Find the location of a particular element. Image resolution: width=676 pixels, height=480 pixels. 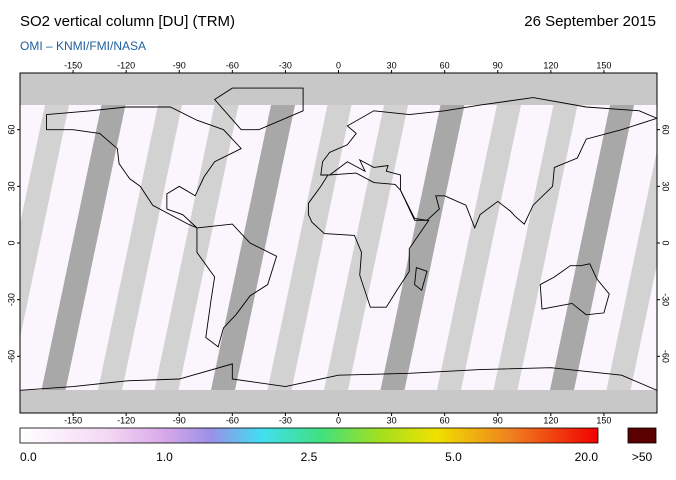

colorbar-label: 2.5 is located at coordinates (309, 457).